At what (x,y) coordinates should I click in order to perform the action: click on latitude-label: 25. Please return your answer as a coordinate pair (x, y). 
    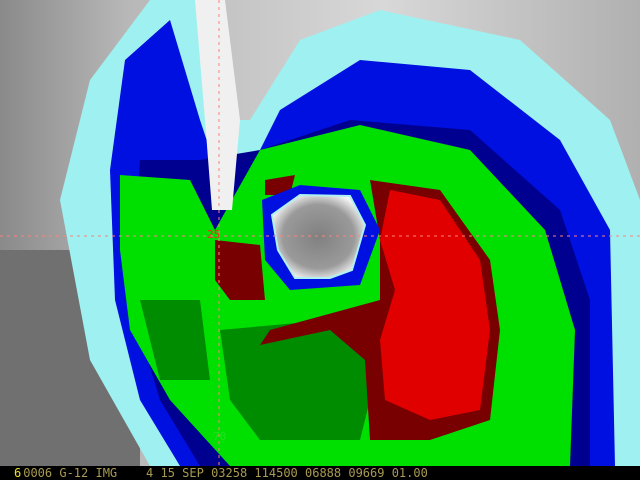
    Looking at the image, I should click on (214, 234).